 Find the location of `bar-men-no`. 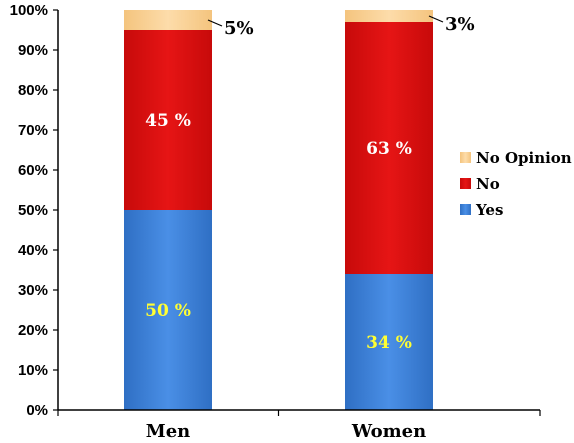

bar-men-no is located at coordinates (168, 120).